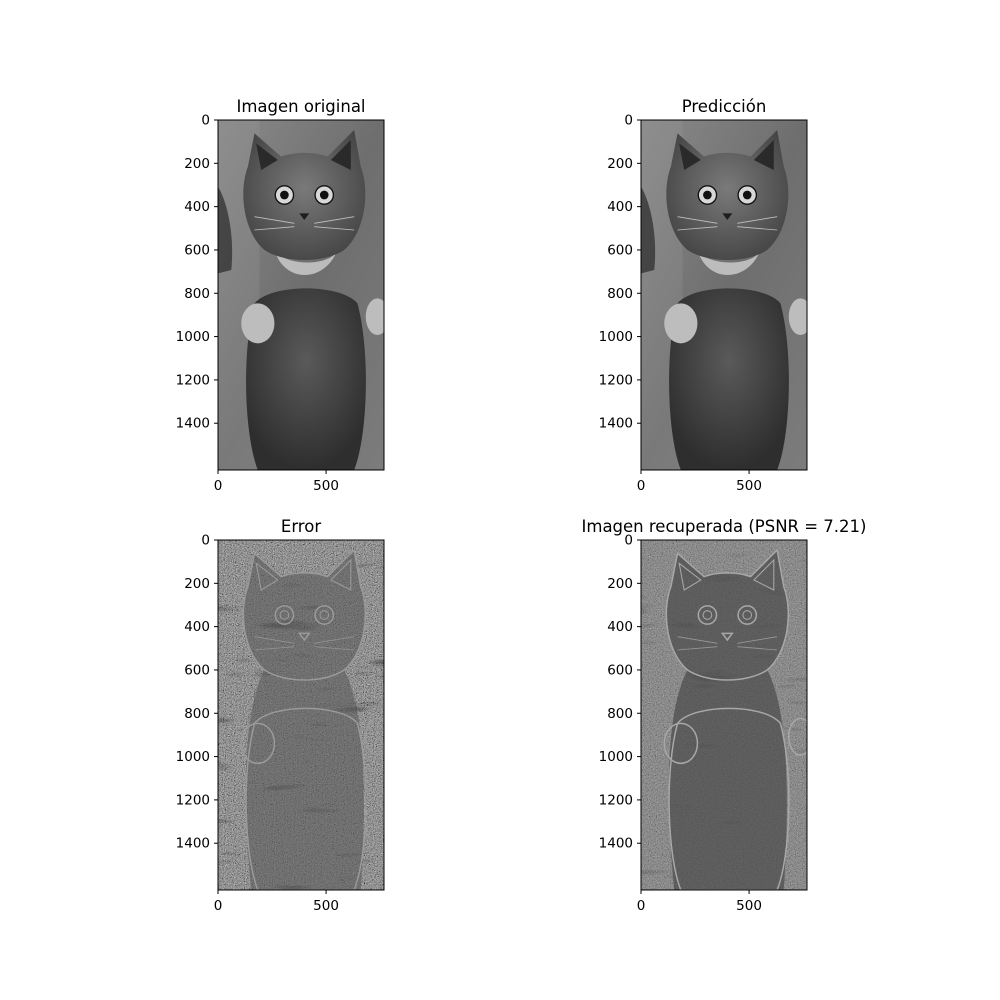  Describe the element at coordinates (707, 195) in the screenshot. I see `cat-pupil-left` at that location.